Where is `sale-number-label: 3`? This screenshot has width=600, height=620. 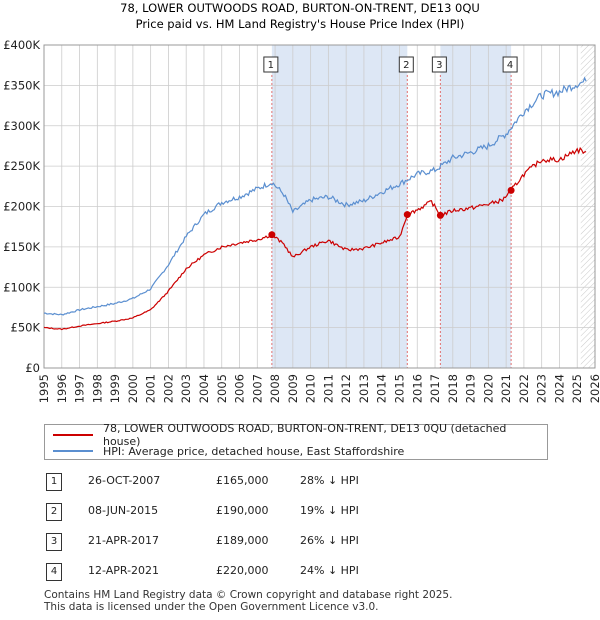 sale-number-label: 3 is located at coordinates (439, 65).